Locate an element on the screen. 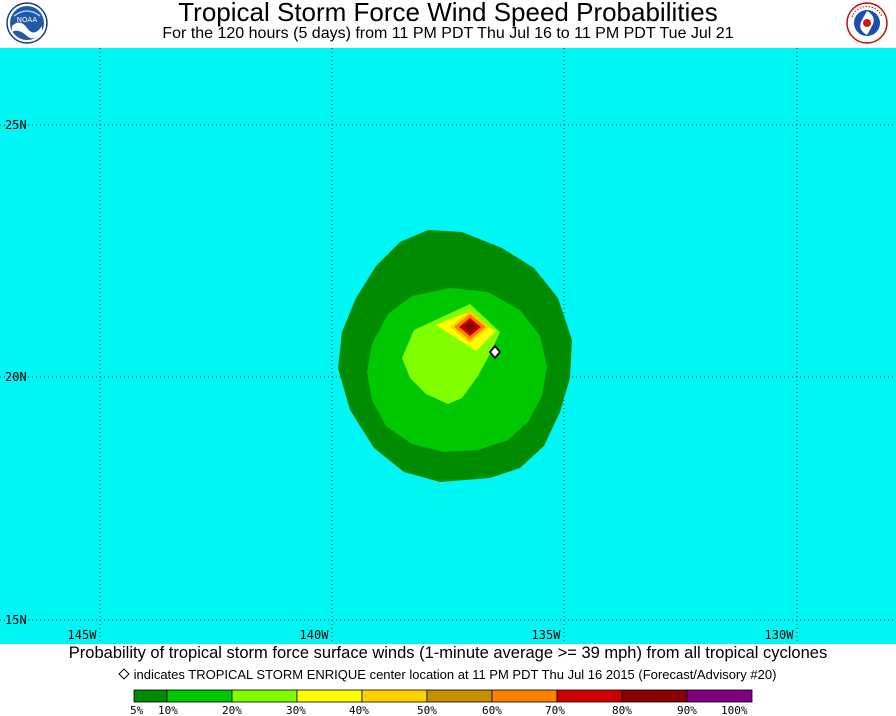 The height and width of the screenshot is (716, 896). contour-80-percent is located at coordinates (470, 327).